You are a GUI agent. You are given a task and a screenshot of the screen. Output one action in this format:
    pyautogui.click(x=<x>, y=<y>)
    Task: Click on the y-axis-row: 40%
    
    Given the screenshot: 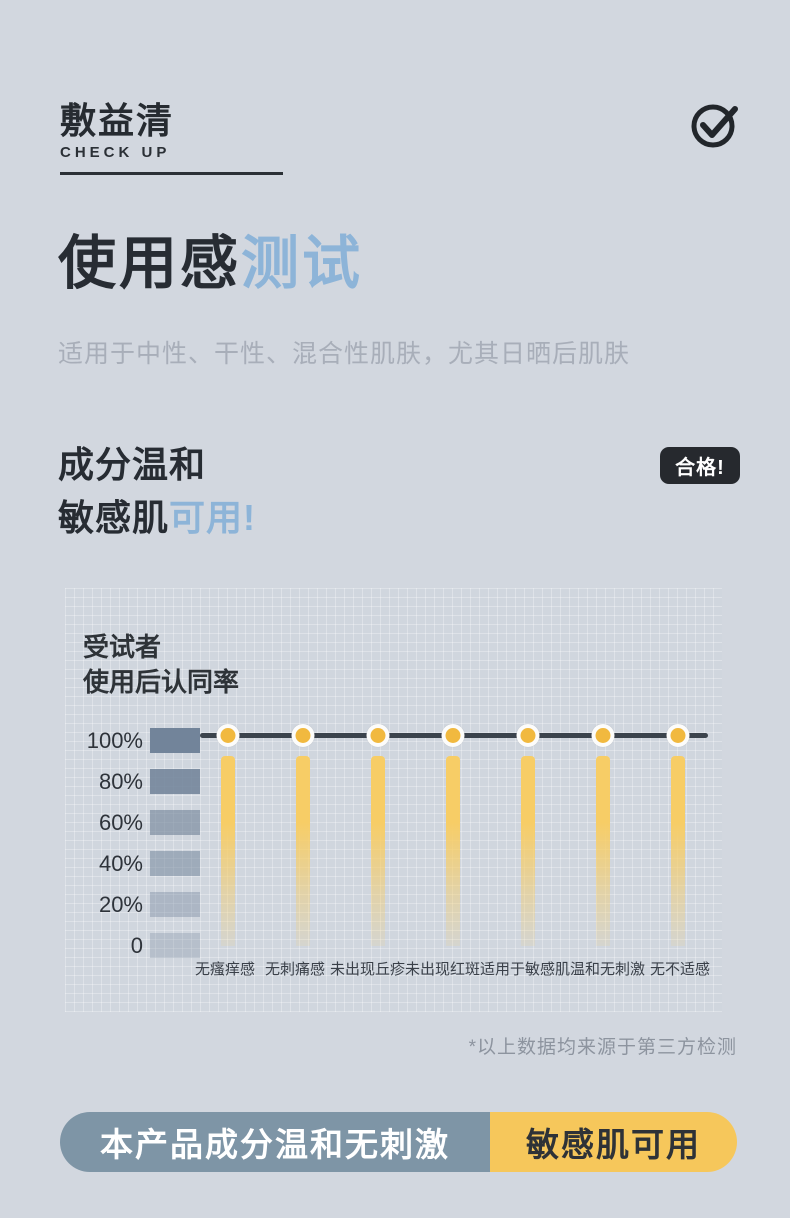 What is the action you would take?
    pyautogui.click(x=132, y=863)
    